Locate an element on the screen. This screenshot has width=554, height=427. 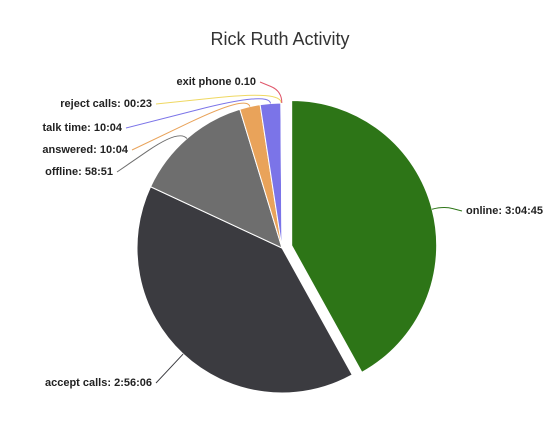
data-label: answered: 10:04 is located at coordinates (85, 150).